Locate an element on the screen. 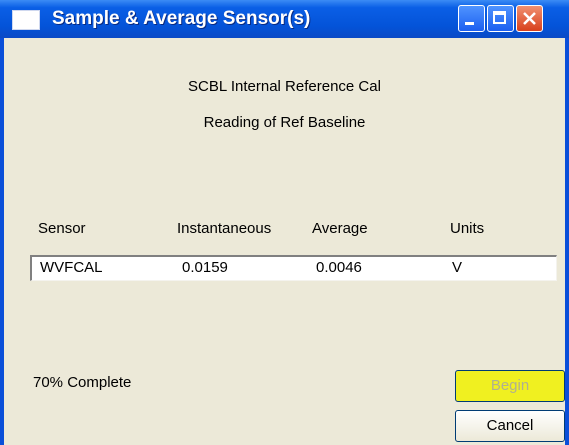 The image size is (569, 445). maximize-button is located at coordinates (500, 18).